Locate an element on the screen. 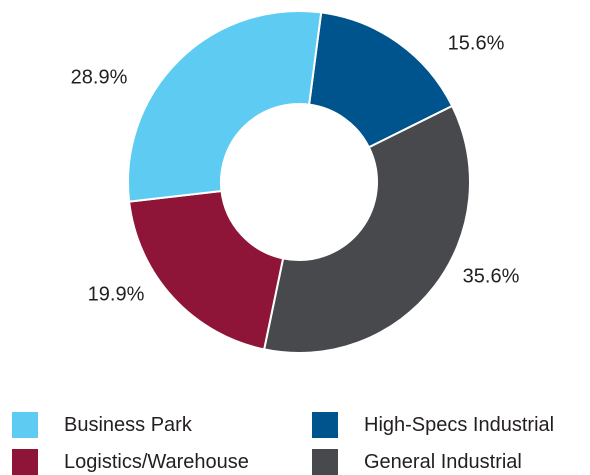 This screenshot has width=590, height=475. slice-logistics-warehouse is located at coordinates (206, 270).